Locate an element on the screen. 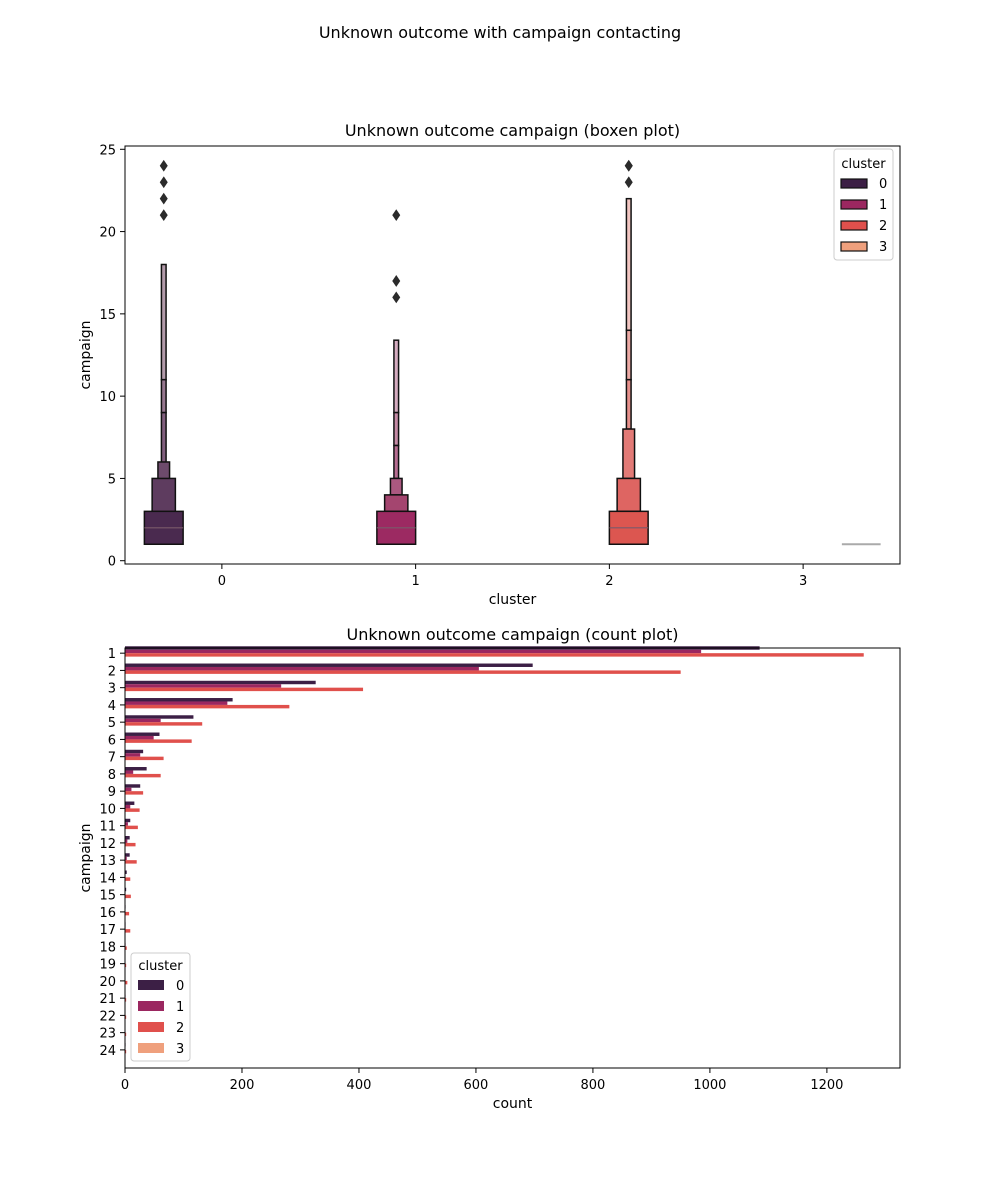  count-legend-label-2: 2 is located at coordinates (180, 1028).